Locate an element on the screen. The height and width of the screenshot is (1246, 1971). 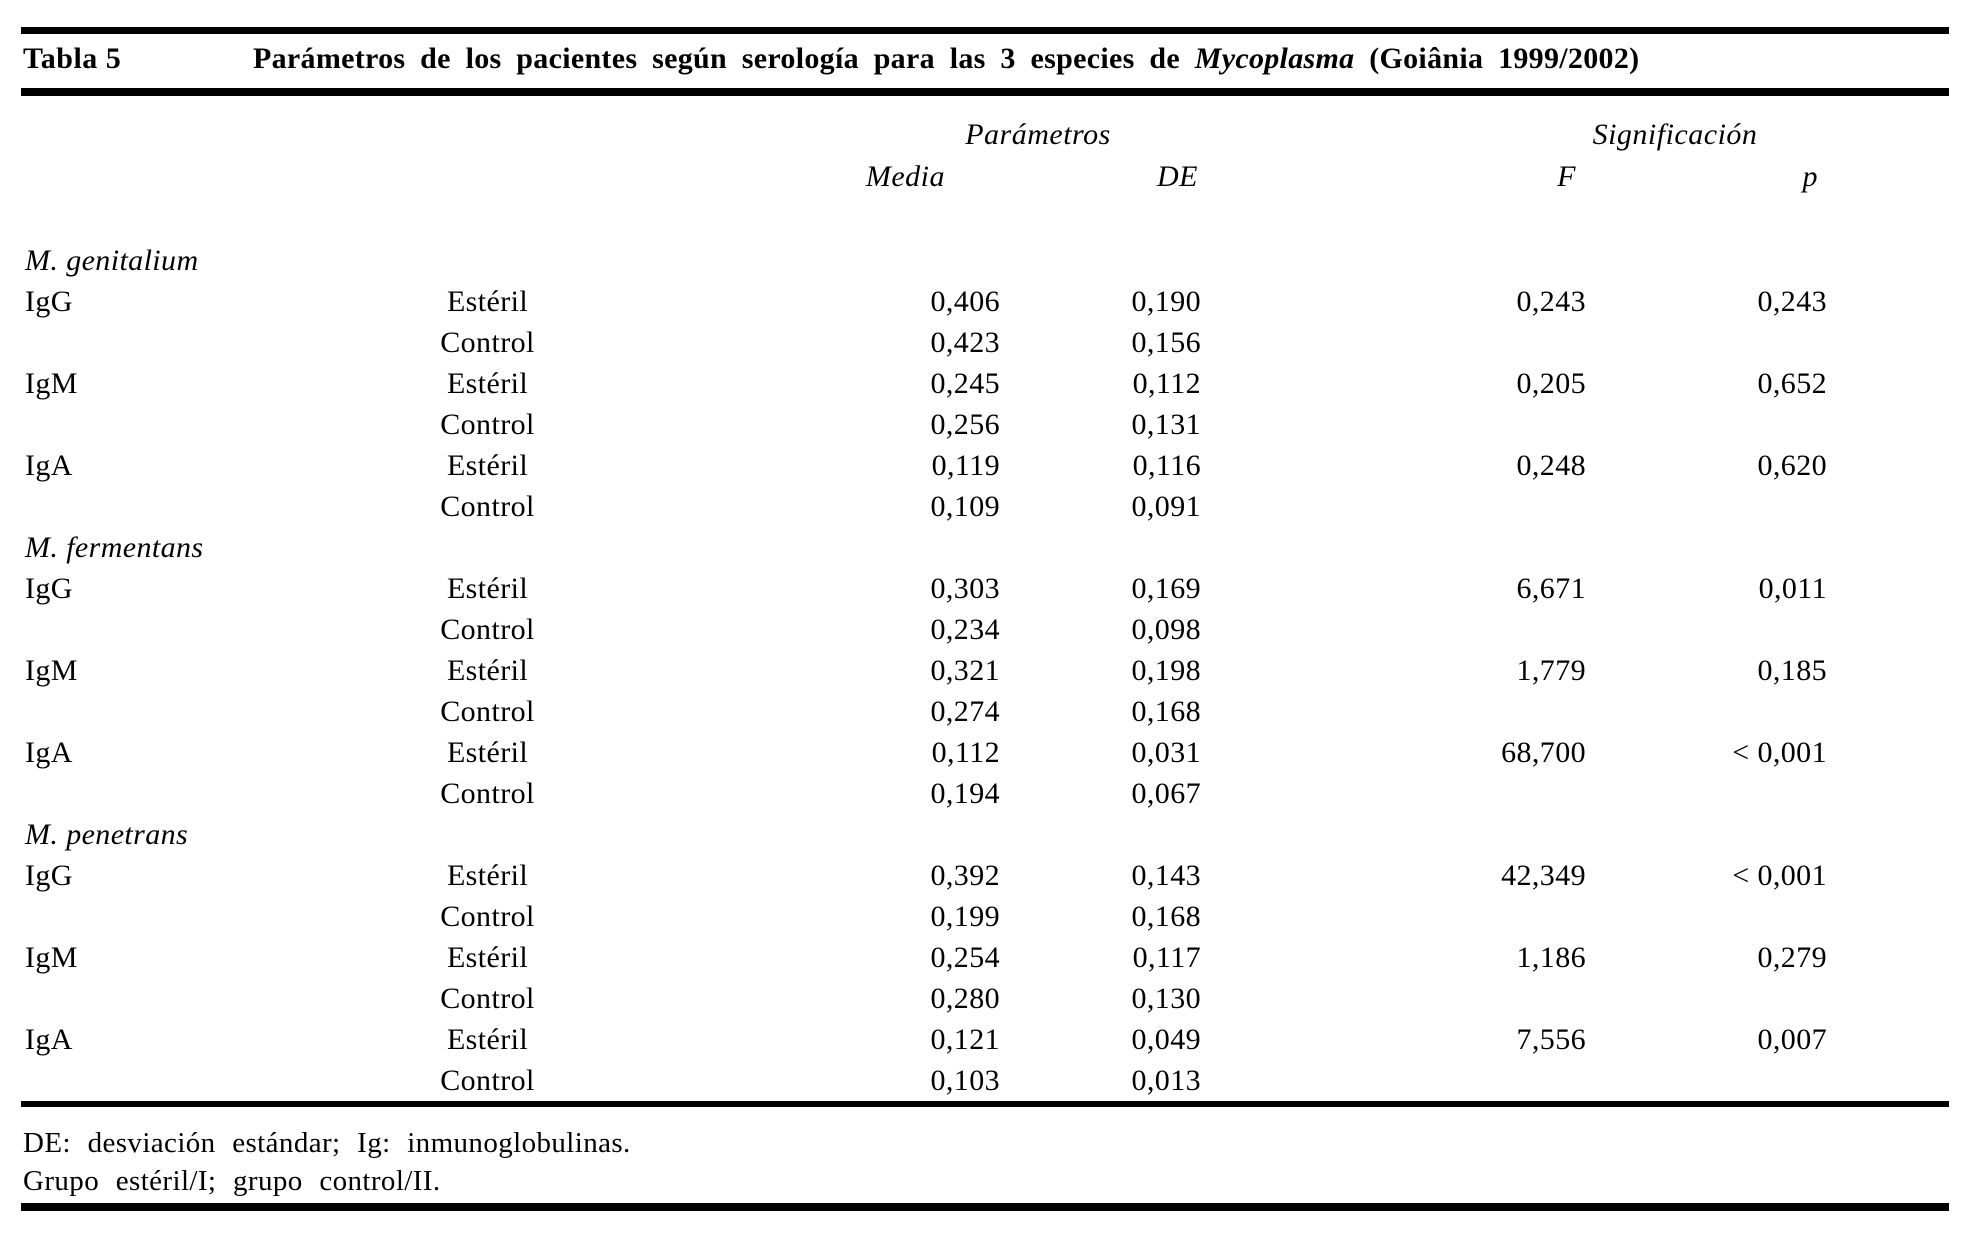
cell-de: 0,098 is located at coordinates (1166, 629).